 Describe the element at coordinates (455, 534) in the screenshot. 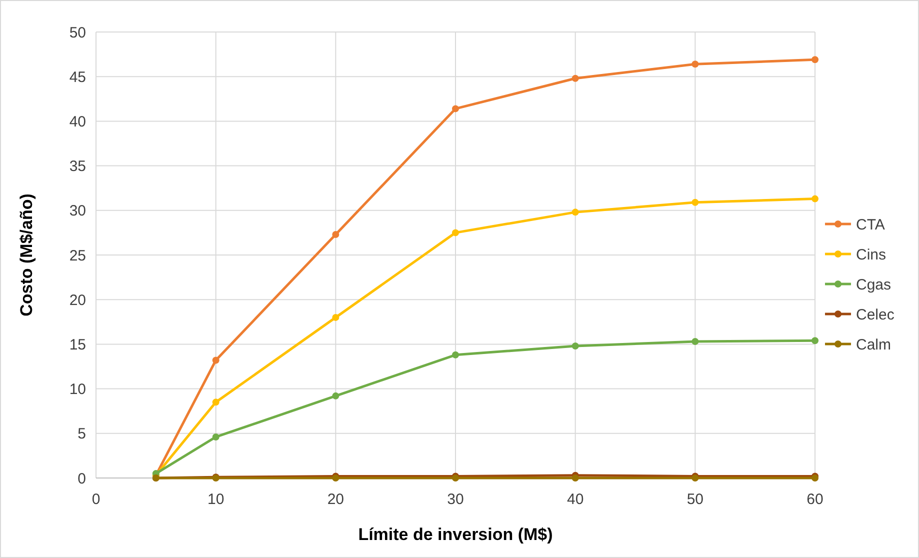

I see `x-axis-title: Límite de inversion (M$)` at that location.